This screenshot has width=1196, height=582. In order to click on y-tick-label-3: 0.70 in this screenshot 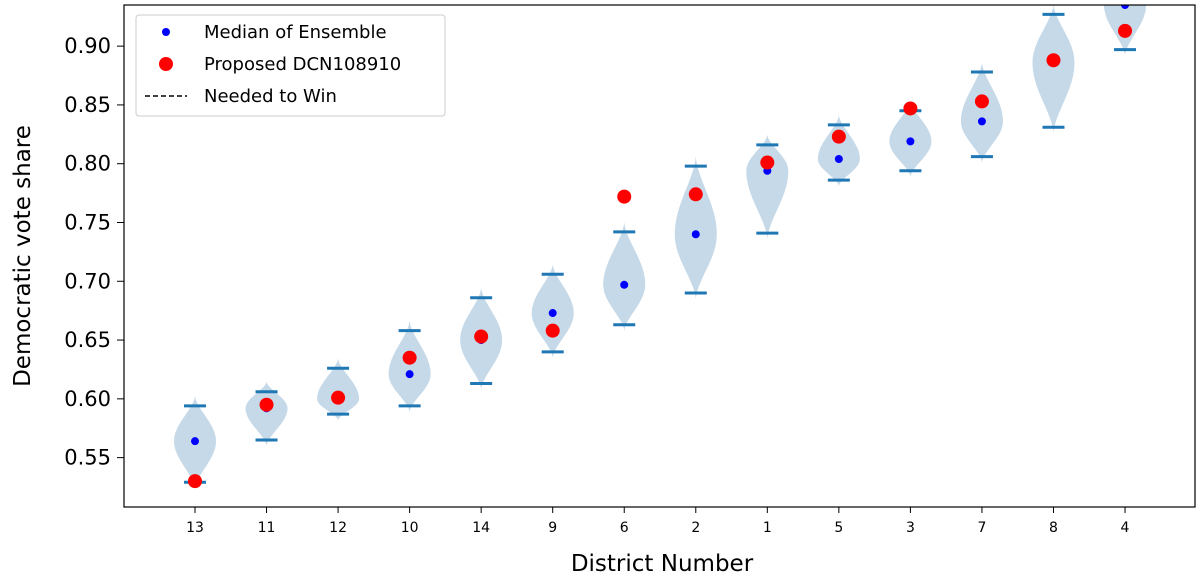, I will do `click(87, 281)`.